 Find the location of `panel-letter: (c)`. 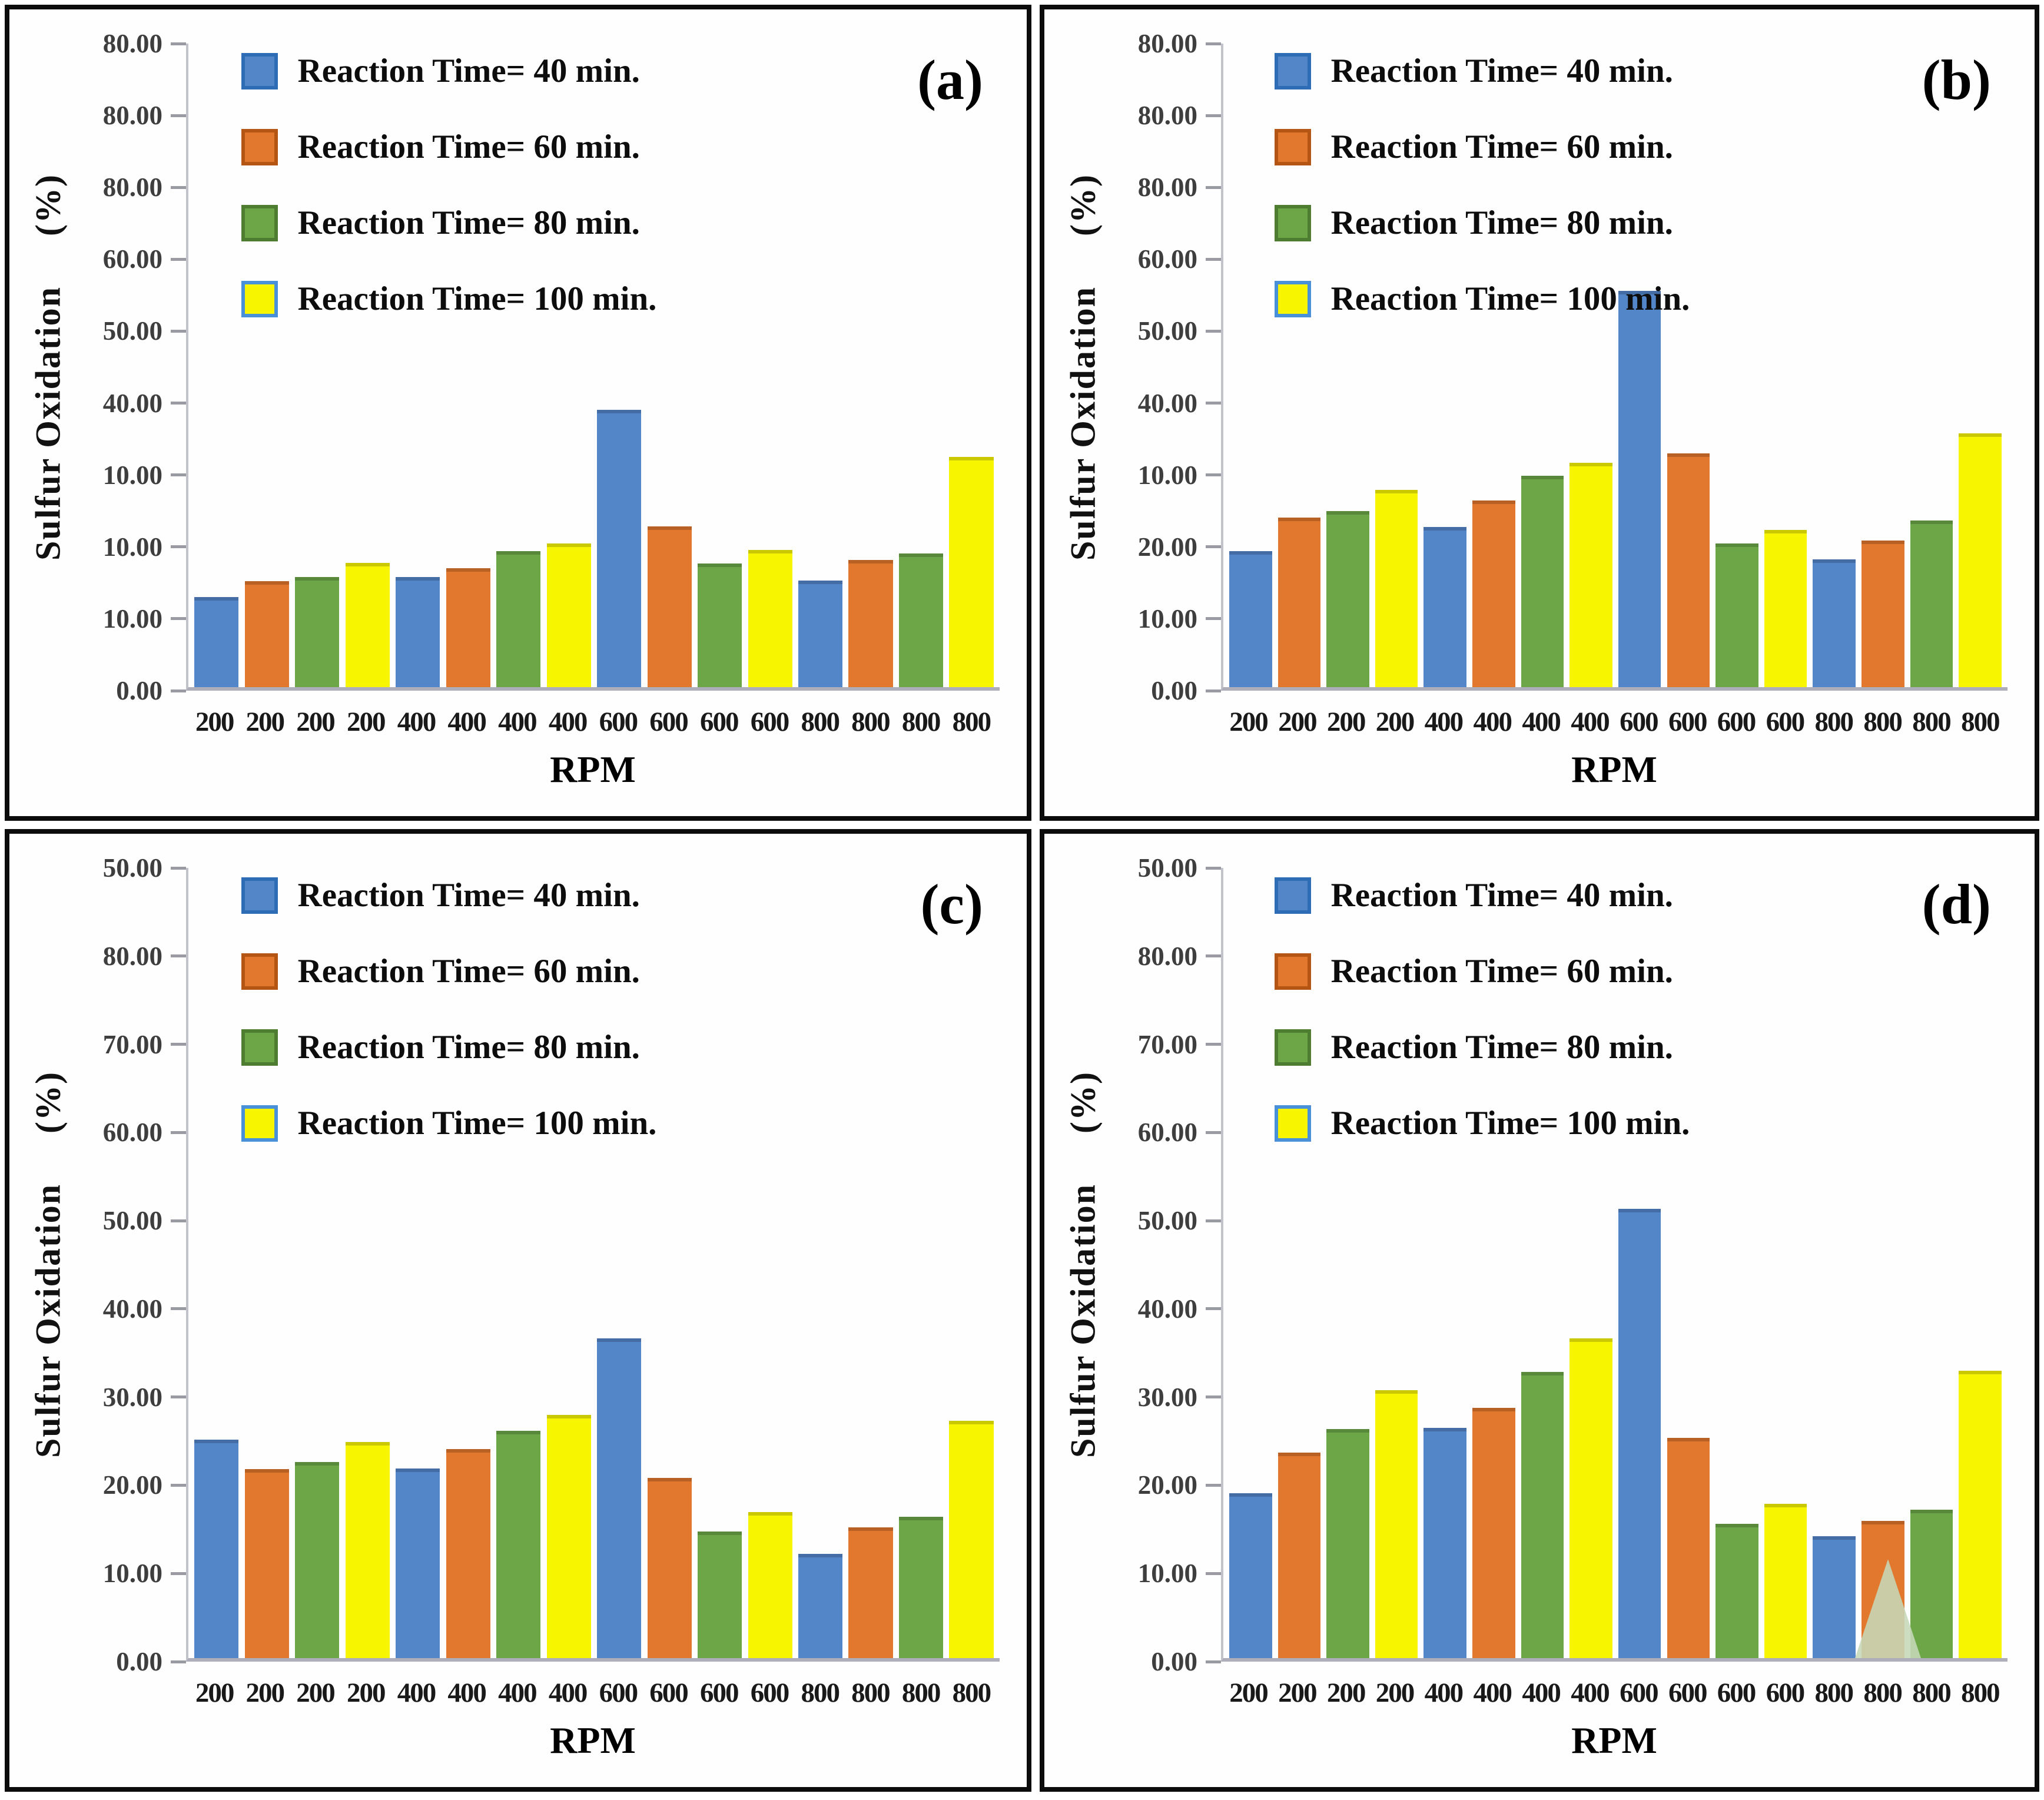

panel-letter: (c) is located at coordinates (951, 904).